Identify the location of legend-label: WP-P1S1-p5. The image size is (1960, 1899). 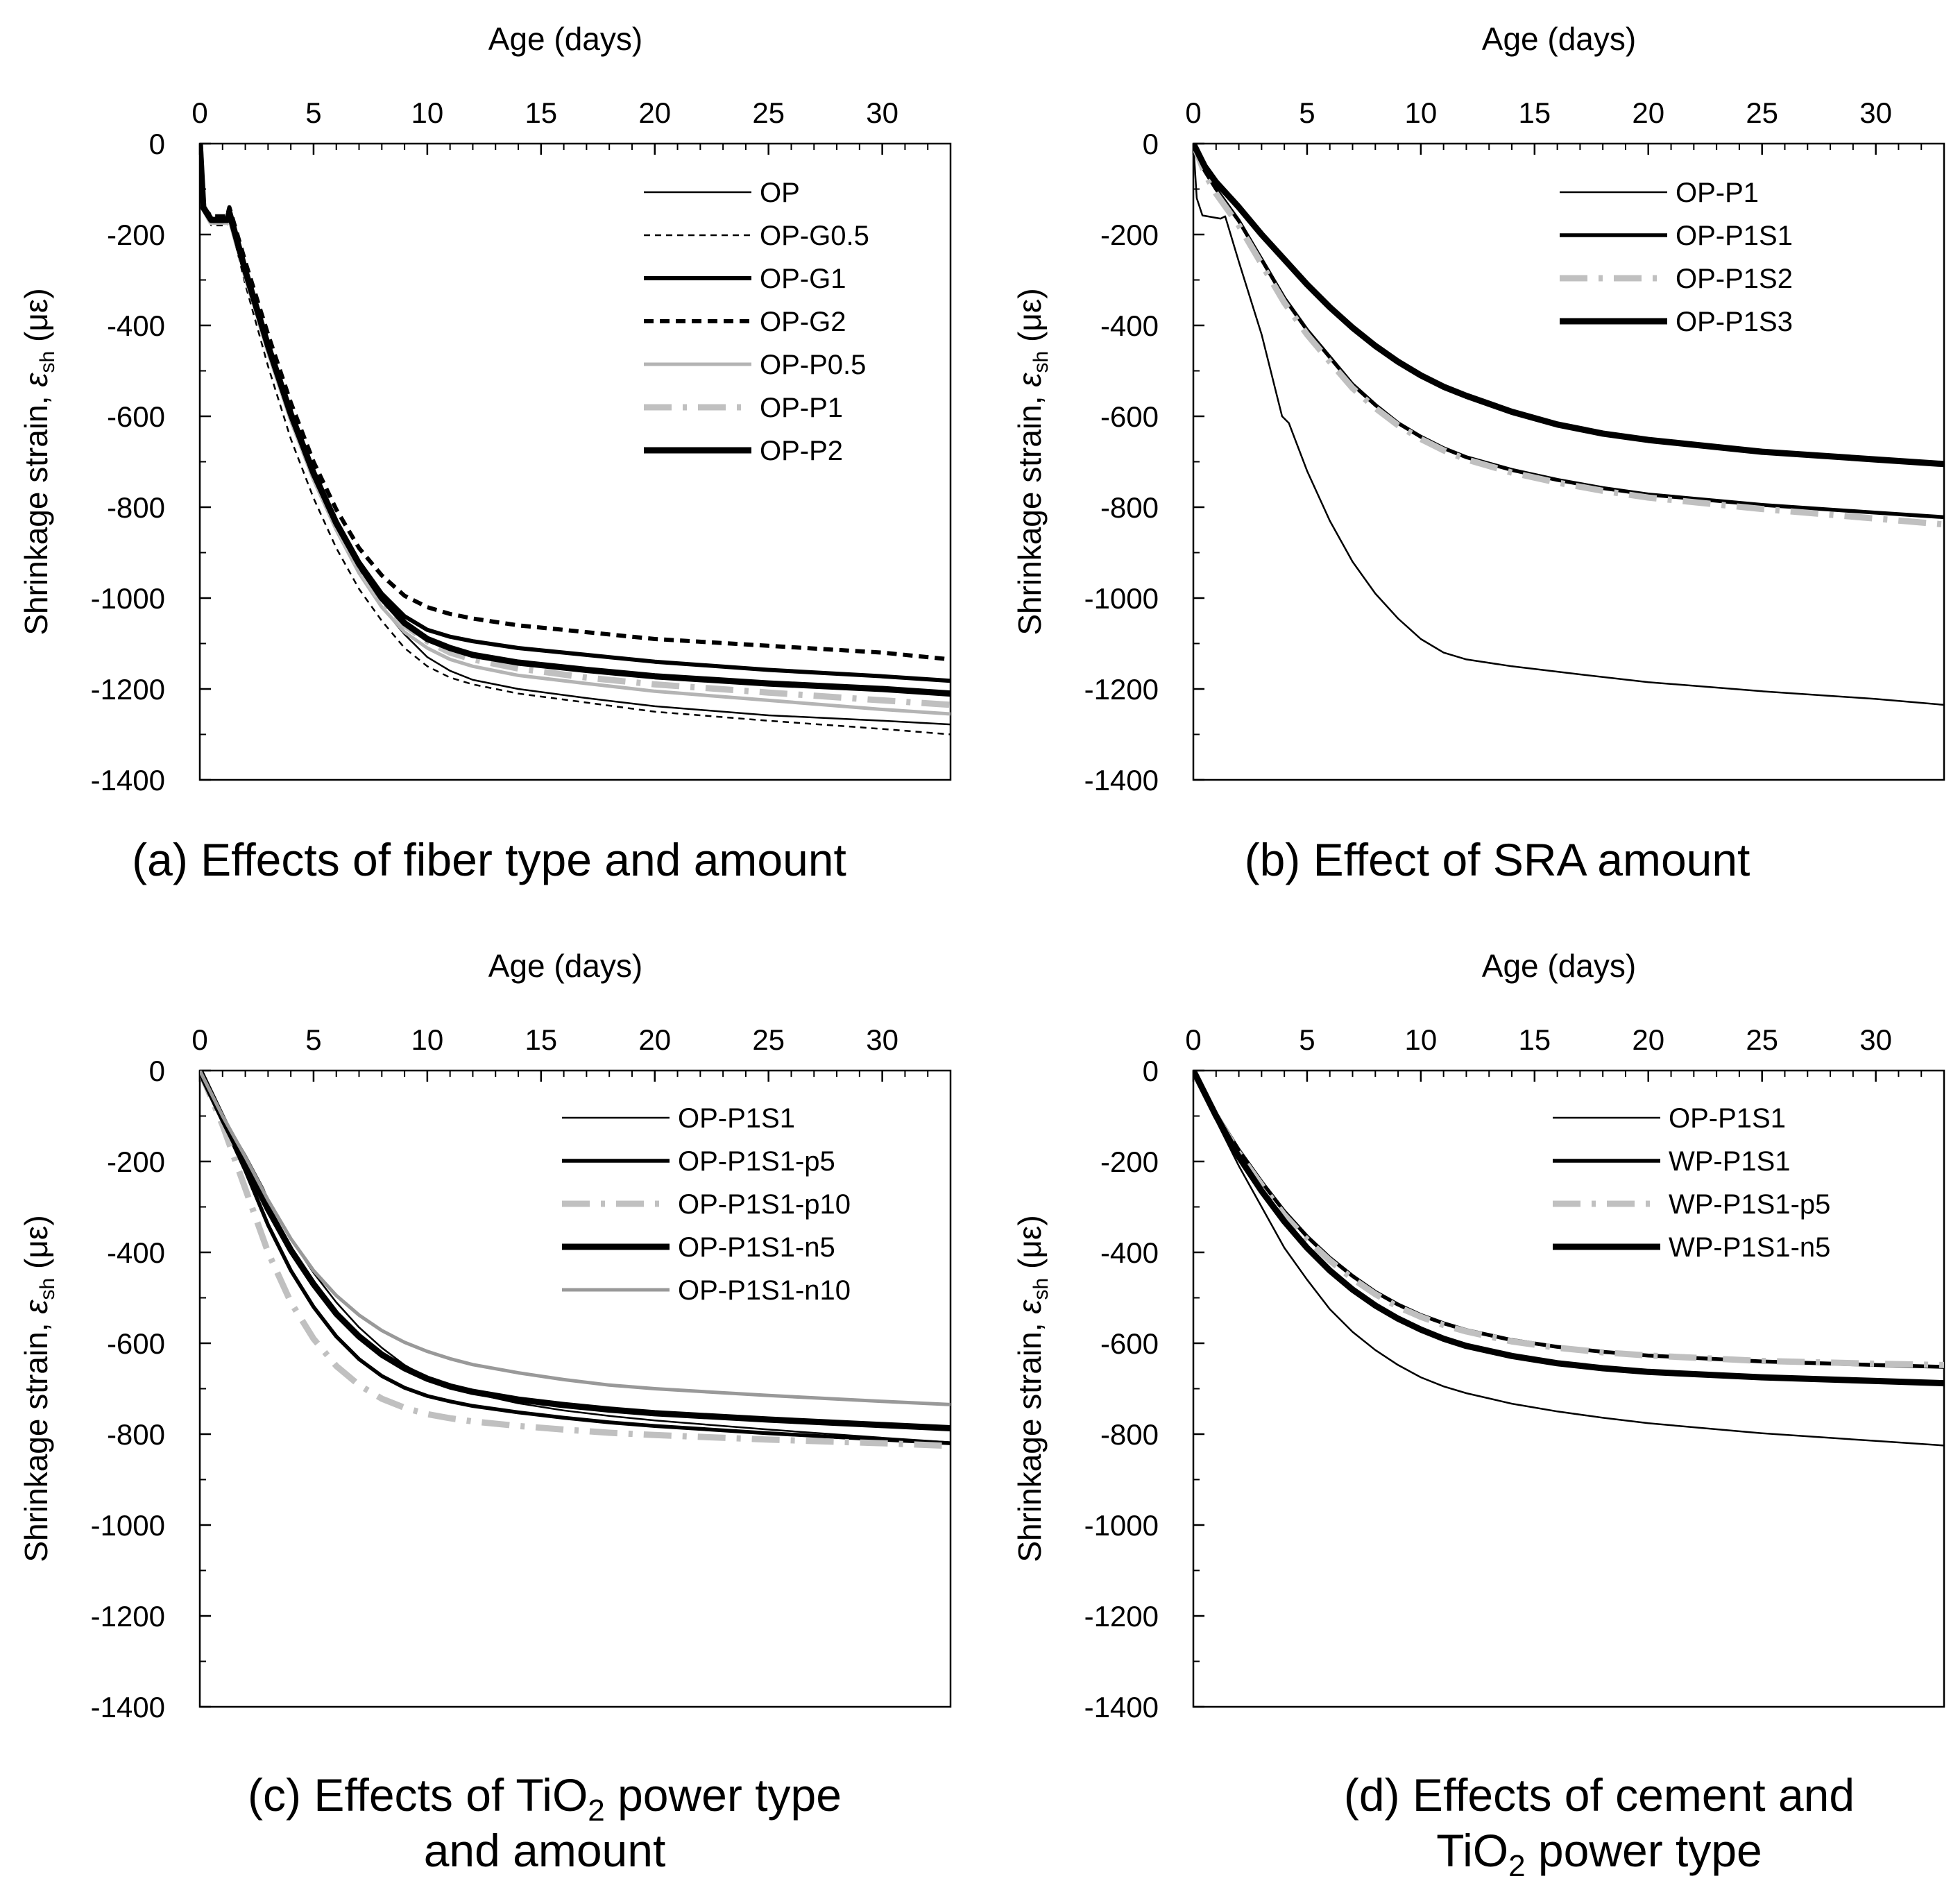
(1749, 1205).